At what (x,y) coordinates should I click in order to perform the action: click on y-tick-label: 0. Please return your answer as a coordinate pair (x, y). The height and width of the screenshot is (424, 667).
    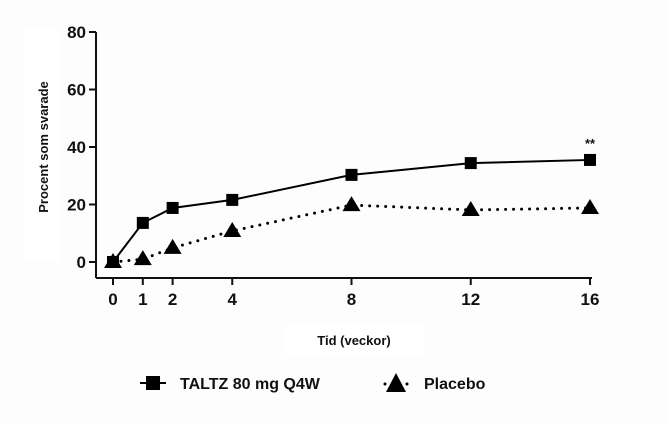
    Looking at the image, I should click on (81, 262).